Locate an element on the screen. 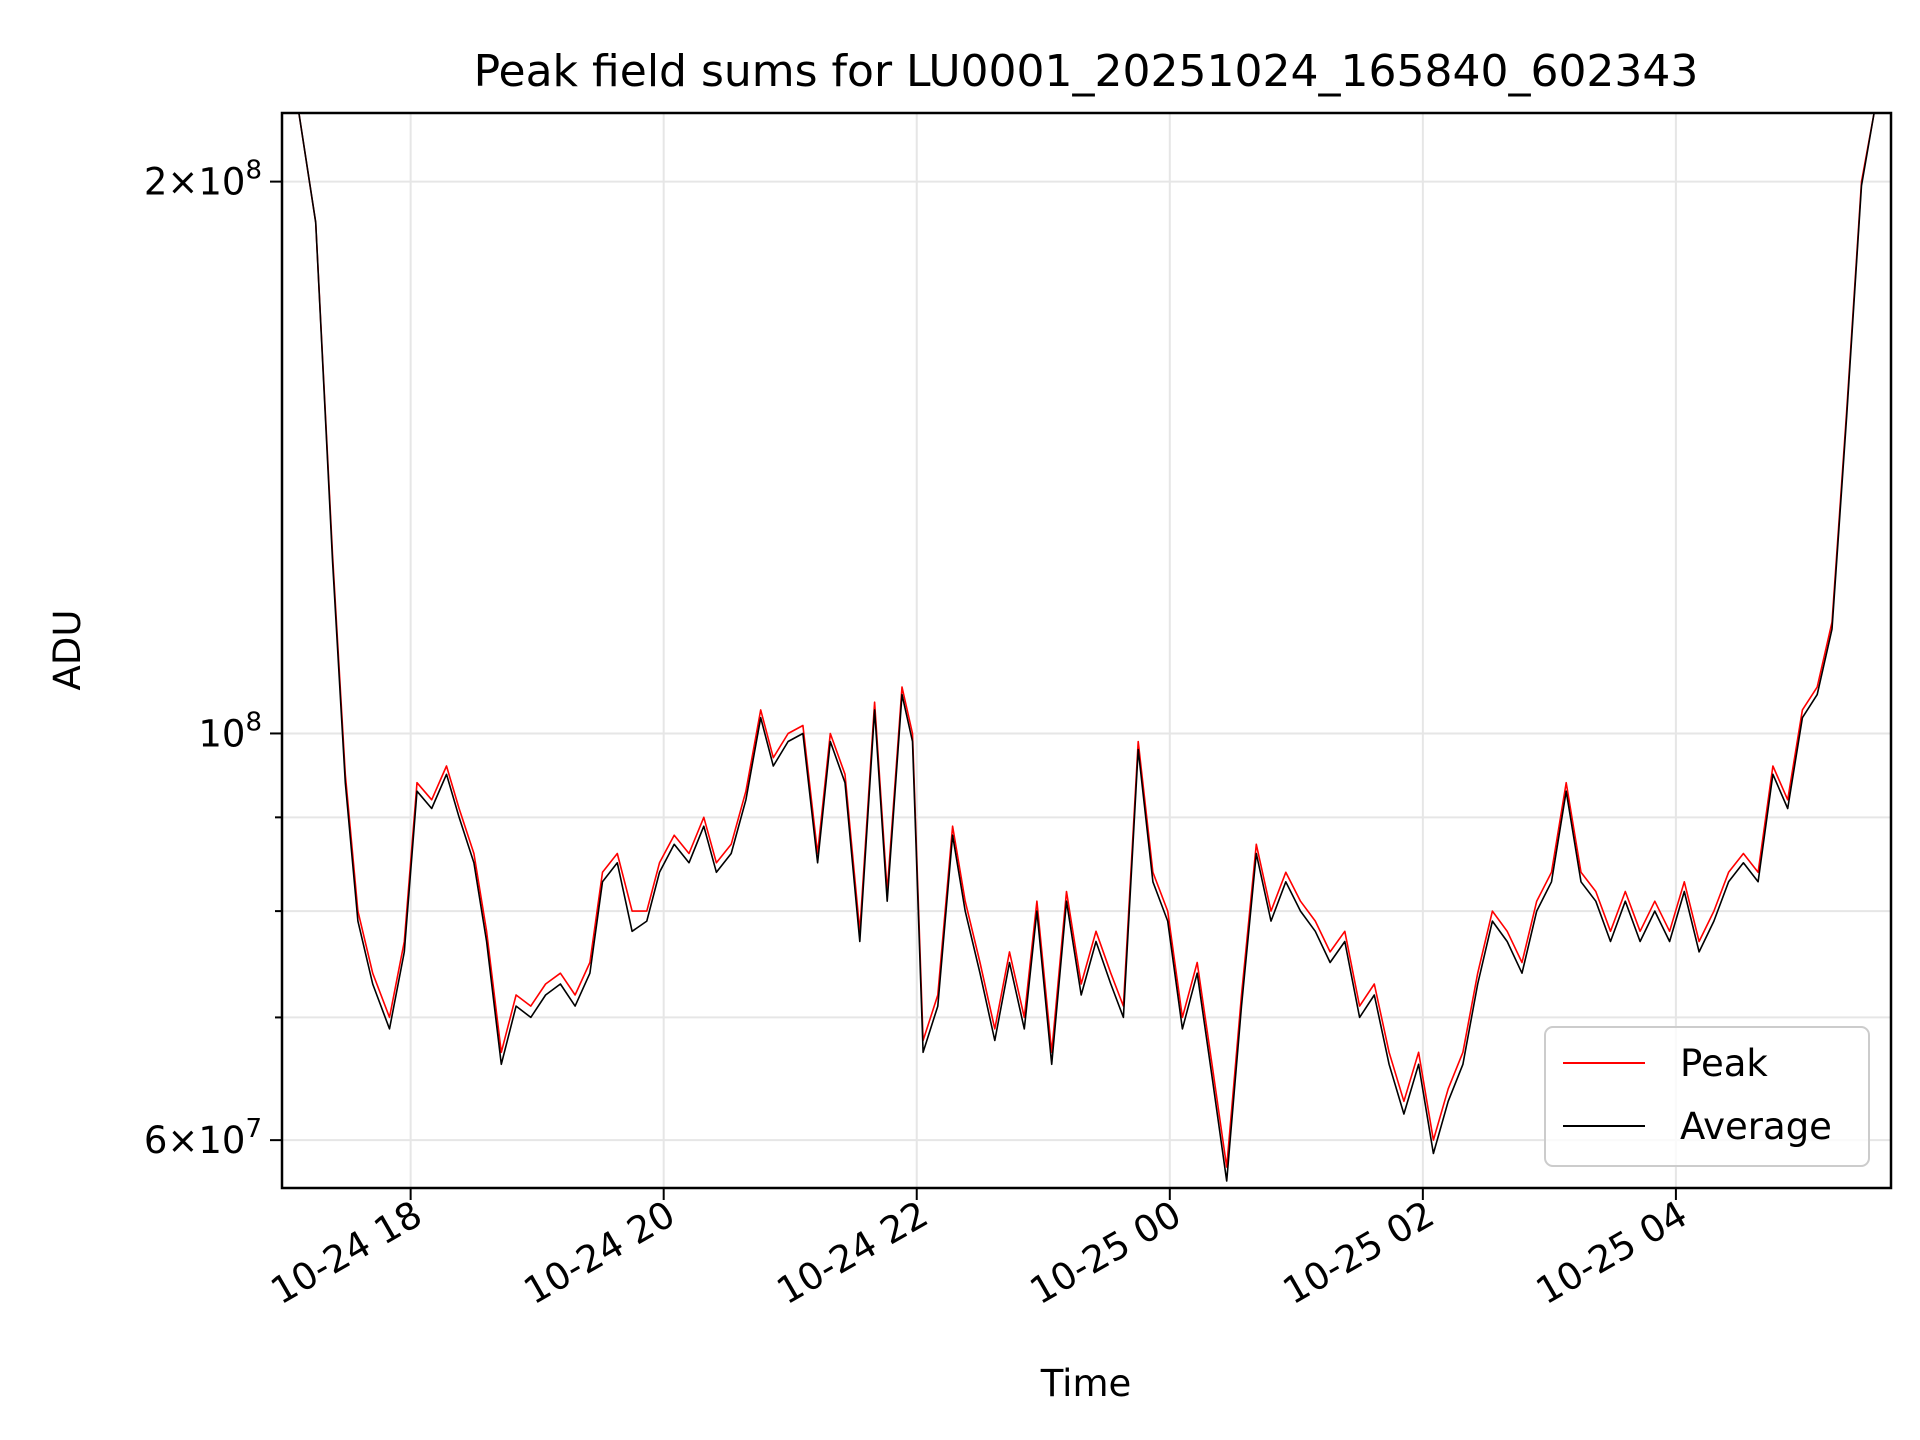 This screenshot has height=1440, width=1920. legend: Peak Average is located at coordinates (1707, 1096).